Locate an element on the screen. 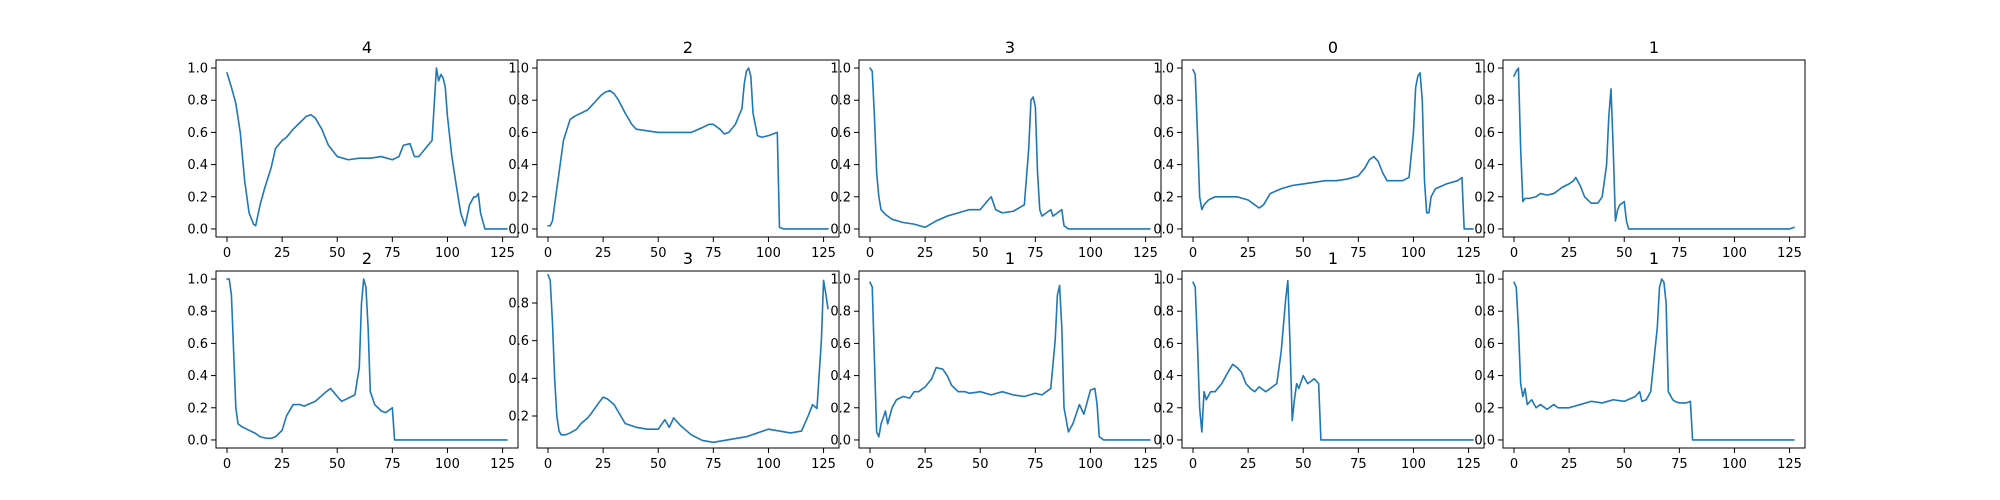  subplot-9: 0 25 50 75 100 125 0.0 0.2 0.4 0.6 0.8 1.0 1 is located at coordinates (1319, 360).